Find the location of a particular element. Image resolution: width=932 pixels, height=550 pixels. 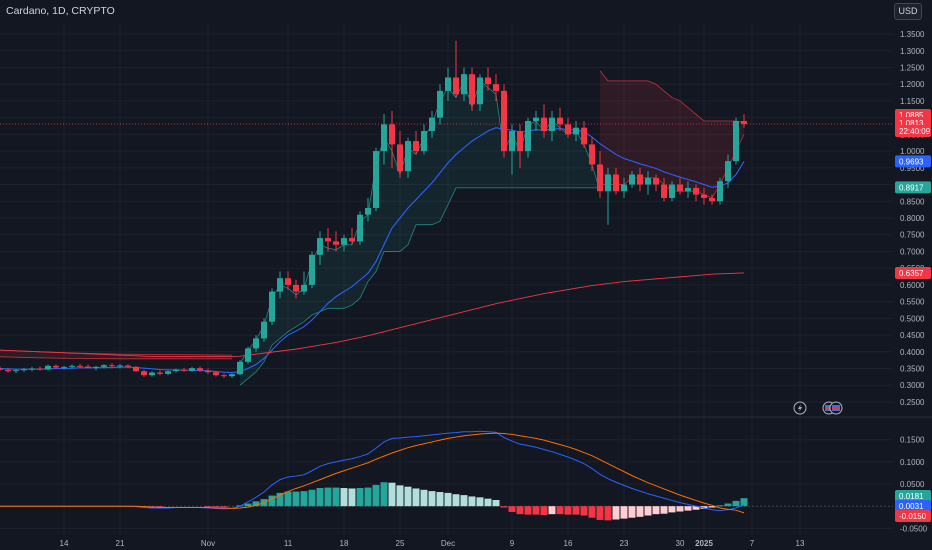

currency-button: USD is located at coordinates (908, 11).